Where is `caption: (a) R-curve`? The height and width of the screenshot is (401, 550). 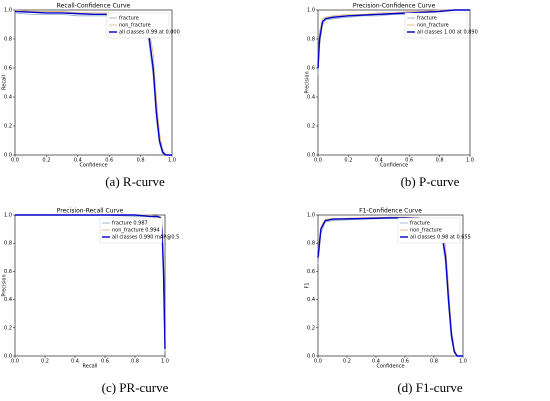
caption: (a) R-curve is located at coordinates (135, 181).